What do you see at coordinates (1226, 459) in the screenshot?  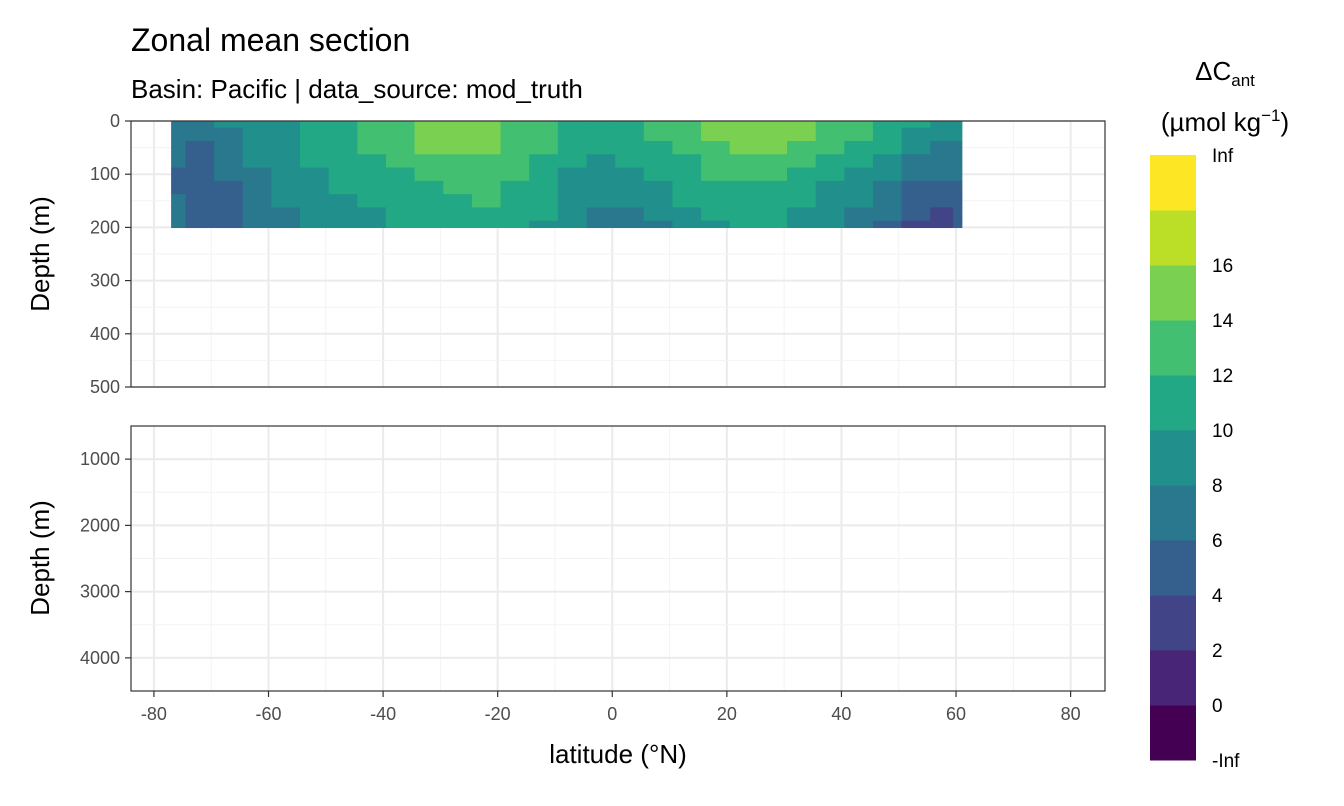 I see `legend-labels: -Inf 0 2 4 6 8 10 12 14 16 Inf` at bounding box center [1226, 459].